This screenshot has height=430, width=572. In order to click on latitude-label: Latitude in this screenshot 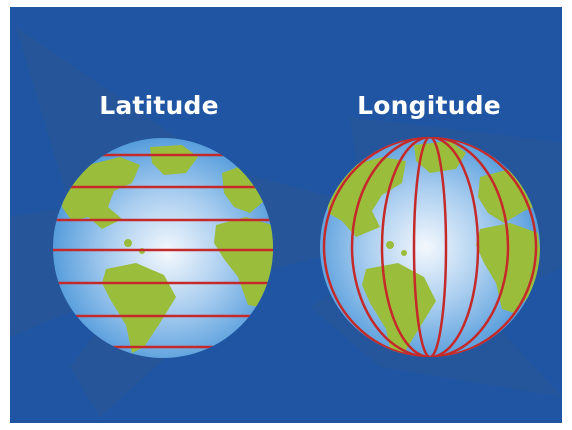, I will do `click(159, 105)`.